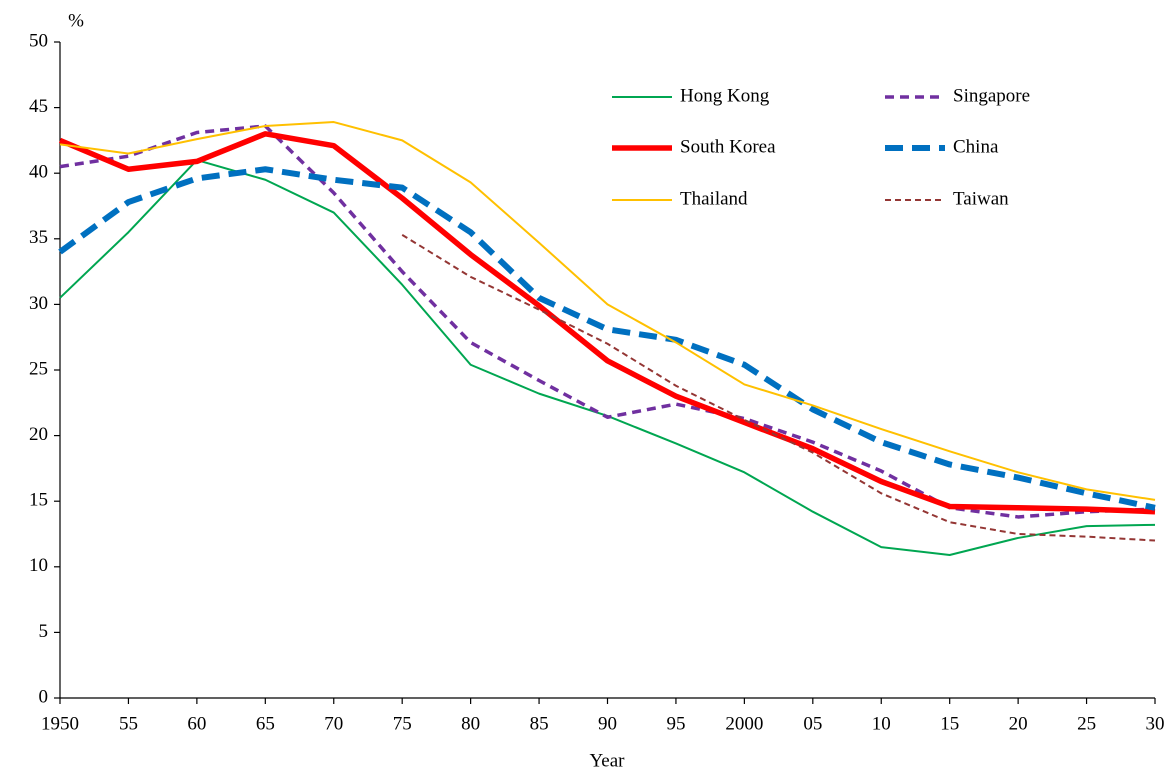 This screenshot has height=774, width=1170. Describe the element at coordinates (128, 723) in the screenshot. I see `x-tick-label: 55` at that location.